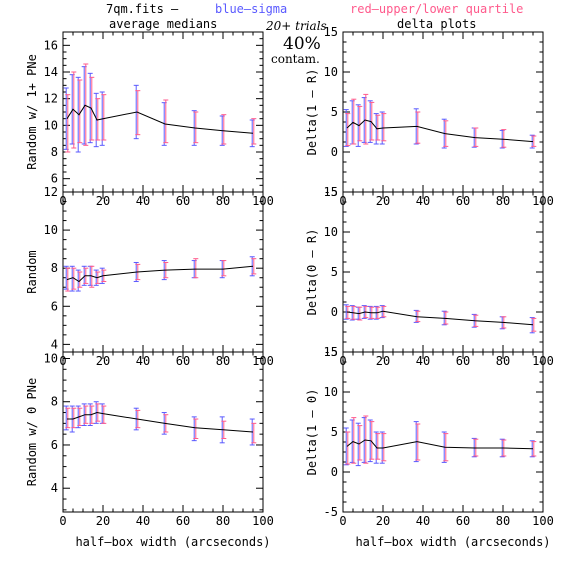 This screenshot has width=574, height=574. Describe the element at coordinates (223, 521) in the screenshot. I see `bottom-left-xtick-label: 80` at that location.